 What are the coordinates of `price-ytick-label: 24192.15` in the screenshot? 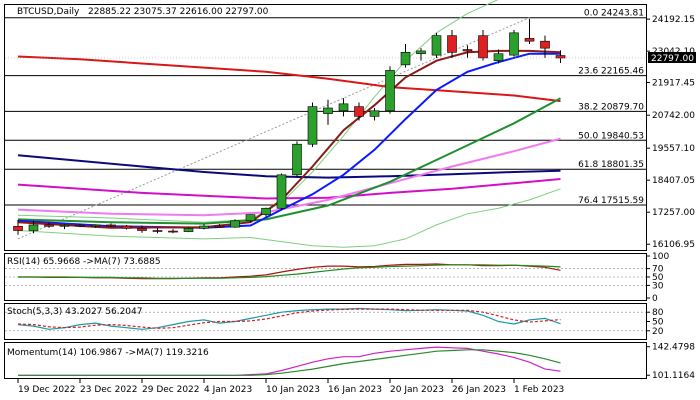 It's located at (673, 20).